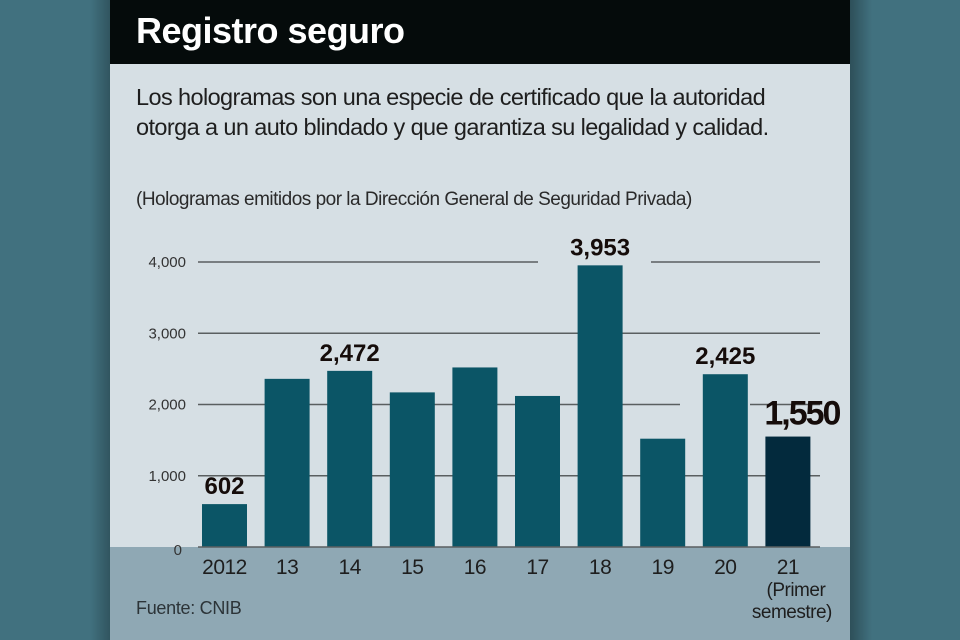 Image resolution: width=960 pixels, height=640 pixels. What do you see at coordinates (600, 567) in the screenshot?
I see `x-tick-label: 18` at bounding box center [600, 567].